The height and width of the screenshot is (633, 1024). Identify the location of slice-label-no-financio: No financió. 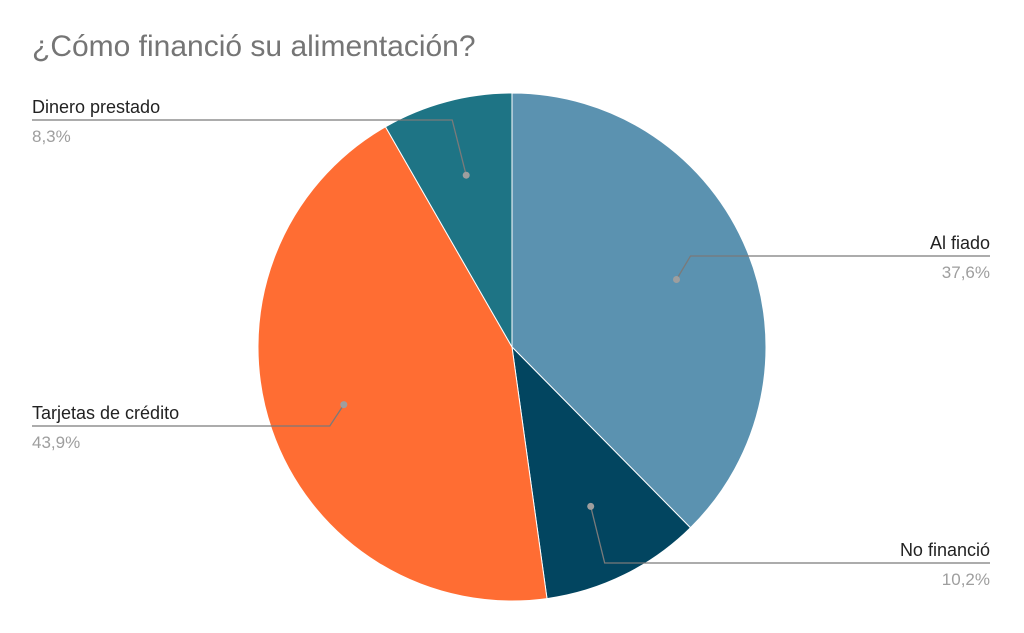
(945, 550).